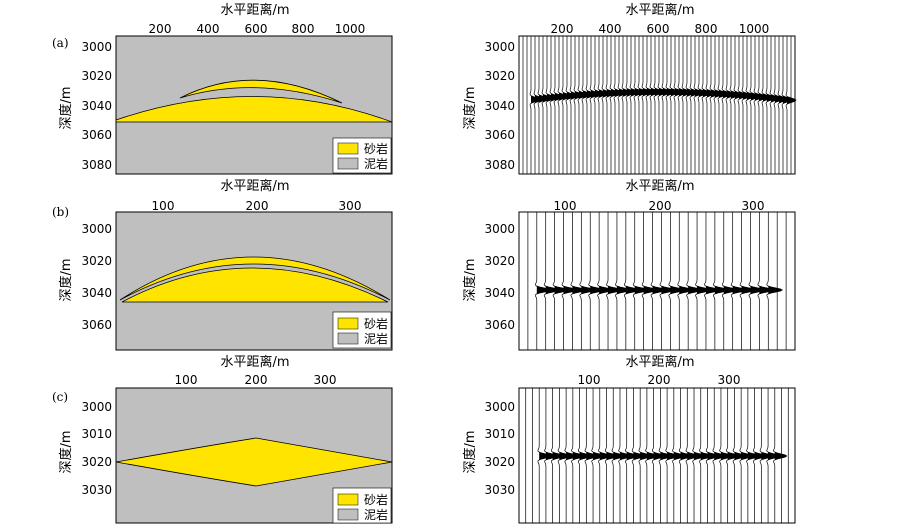 This screenshot has height=529, width=900. I want to click on panel-label: (c), so click(60, 397).